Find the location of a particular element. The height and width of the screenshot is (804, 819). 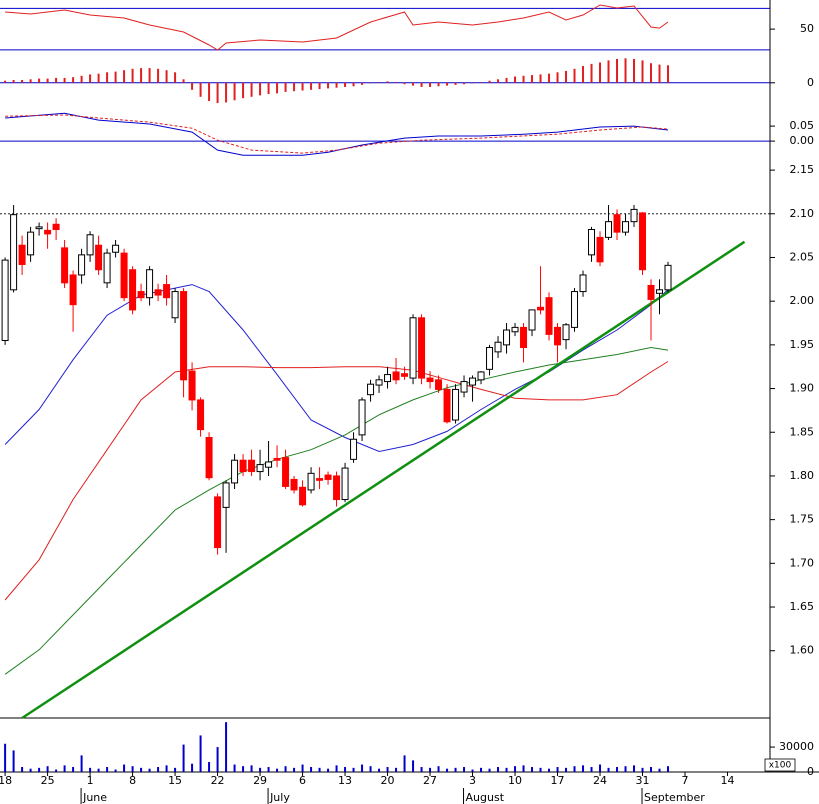

x-tick-label: 13 is located at coordinates (345, 780).